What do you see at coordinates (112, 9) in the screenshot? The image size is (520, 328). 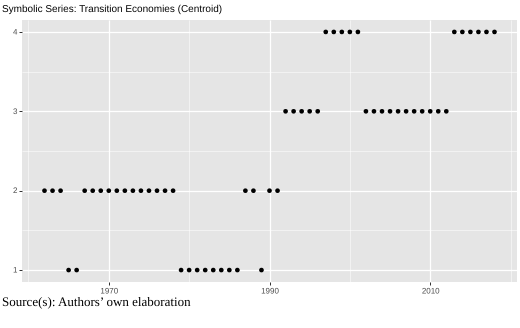 I see `chart-title: Symbolic Series: Transition Economies (Centroid)` at bounding box center [112, 9].